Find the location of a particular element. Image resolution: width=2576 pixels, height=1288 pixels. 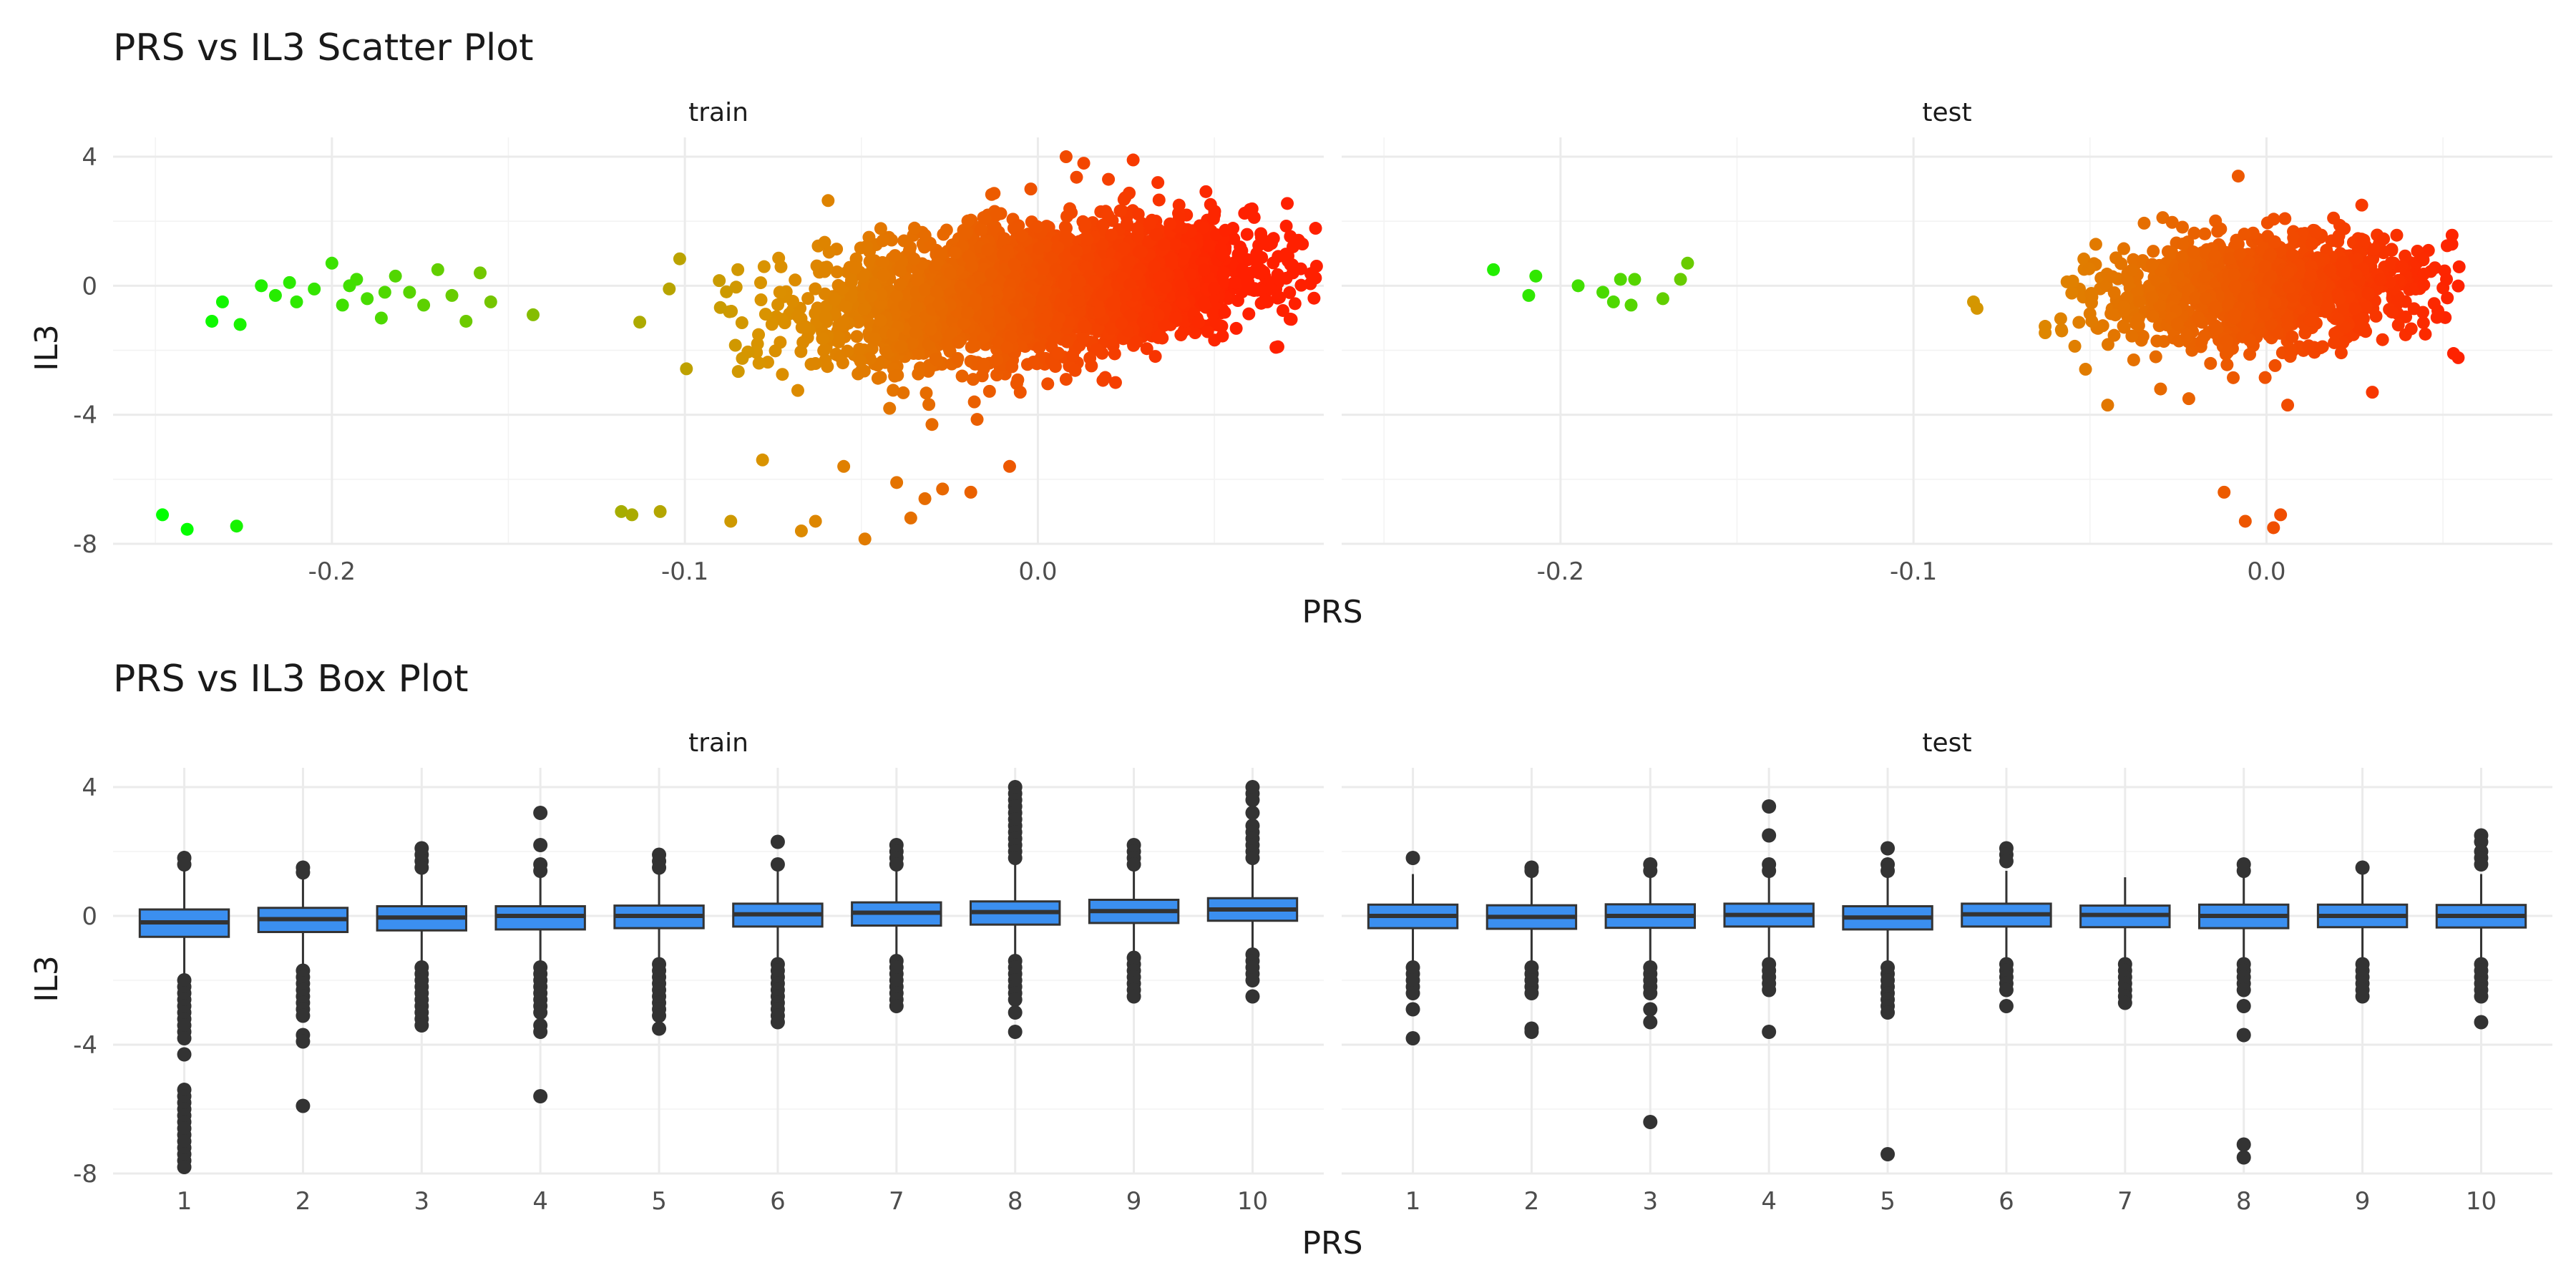

y-tick-label: -8 is located at coordinates (85, 1174).